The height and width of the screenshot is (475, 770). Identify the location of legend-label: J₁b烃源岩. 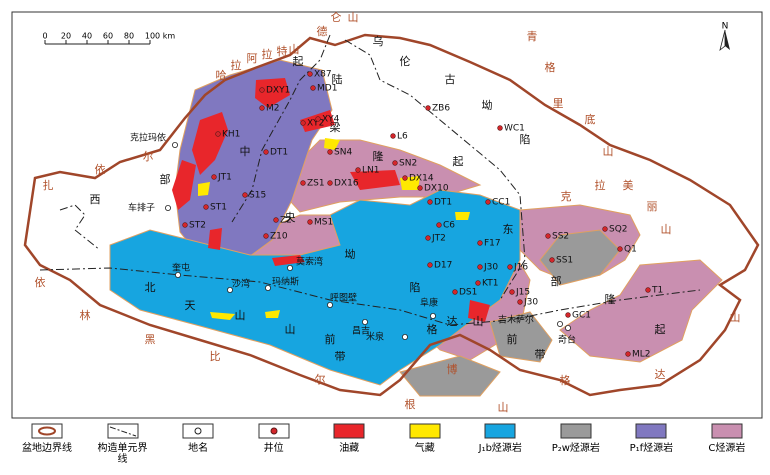
(500, 448).